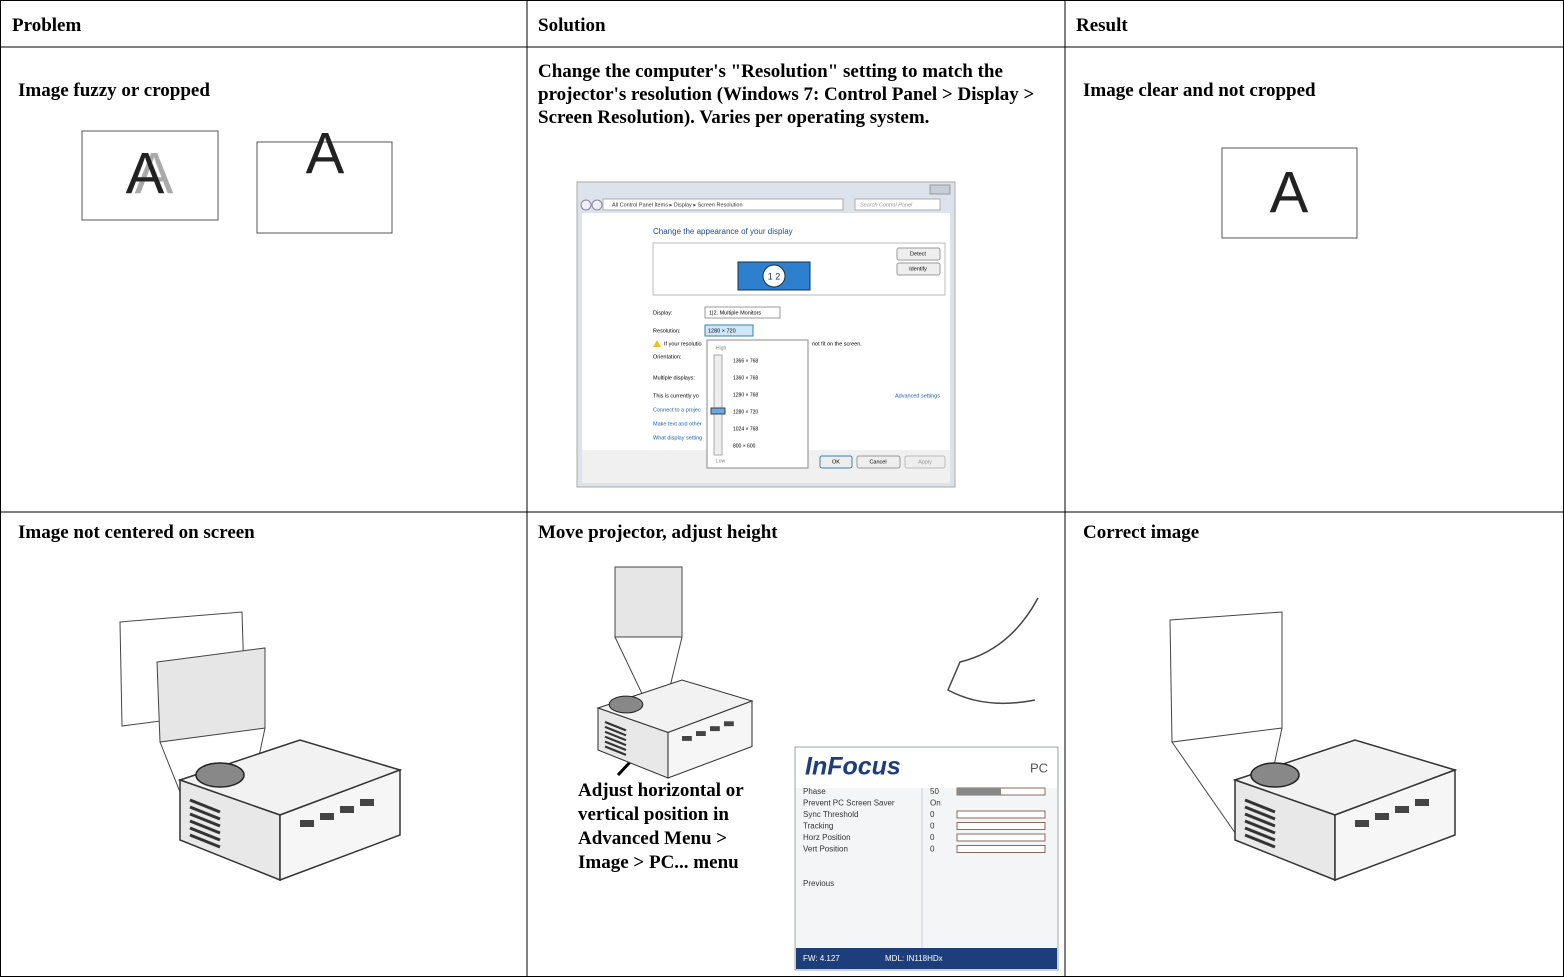  Describe the element at coordinates (735, 313) in the screenshot. I see `dropdown-value: 1|2. Multiple Monitors` at that location.